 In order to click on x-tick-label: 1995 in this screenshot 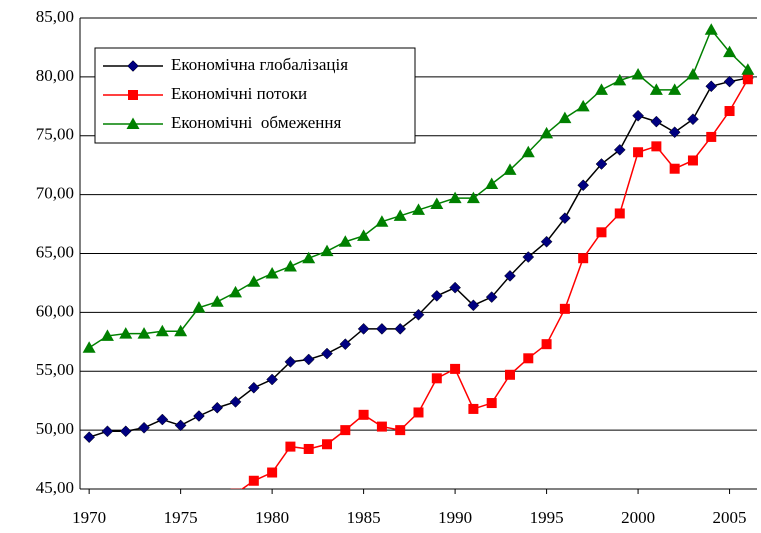, I will do `click(547, 517)`.